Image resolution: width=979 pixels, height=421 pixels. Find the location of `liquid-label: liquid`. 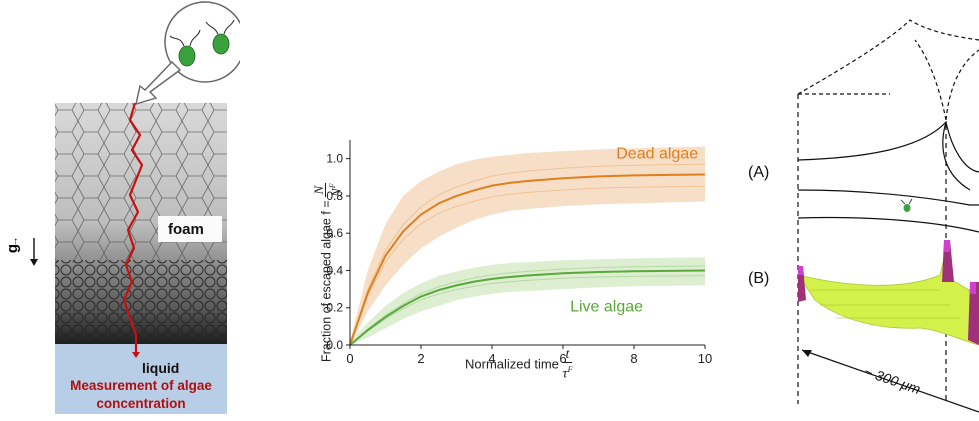

liquid-label: liquid is located at coordinates (161, 368).